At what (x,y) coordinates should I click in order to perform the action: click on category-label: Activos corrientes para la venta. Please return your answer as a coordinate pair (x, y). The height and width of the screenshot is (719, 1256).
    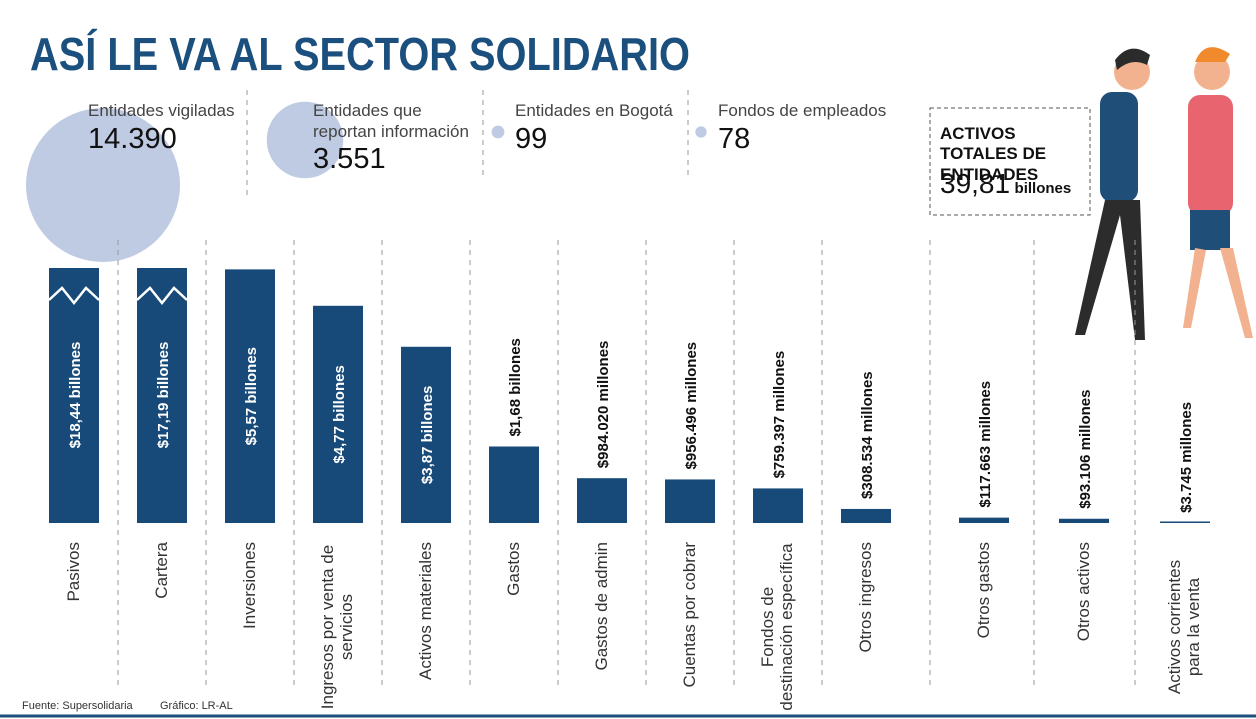
    Looking at the image, I should click on (1184, 627).